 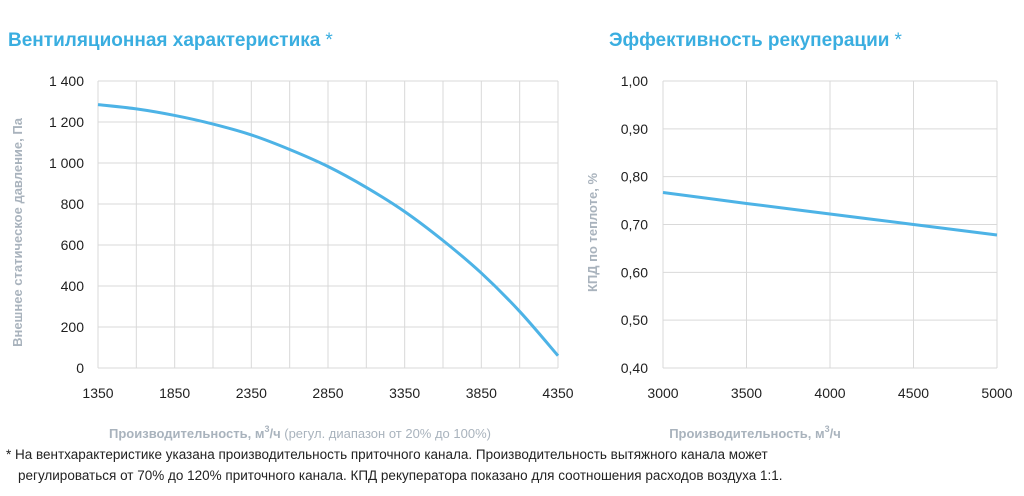 What do you see at coordinates (481, 393) in the screenshot?
I see `left-x-tick-label: 3850` at bounding box center [481, 393].